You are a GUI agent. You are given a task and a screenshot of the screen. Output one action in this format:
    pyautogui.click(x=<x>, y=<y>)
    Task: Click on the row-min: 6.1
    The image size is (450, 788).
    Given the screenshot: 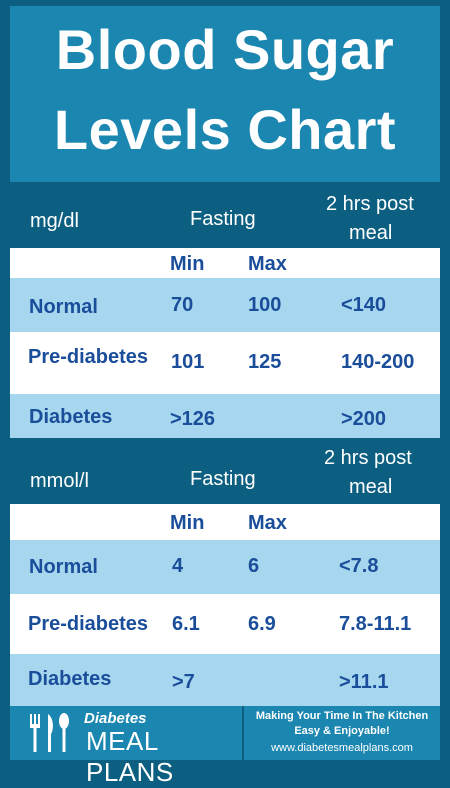 What is the action you would take?
    pyautogui.click(x=186, y=624)
    